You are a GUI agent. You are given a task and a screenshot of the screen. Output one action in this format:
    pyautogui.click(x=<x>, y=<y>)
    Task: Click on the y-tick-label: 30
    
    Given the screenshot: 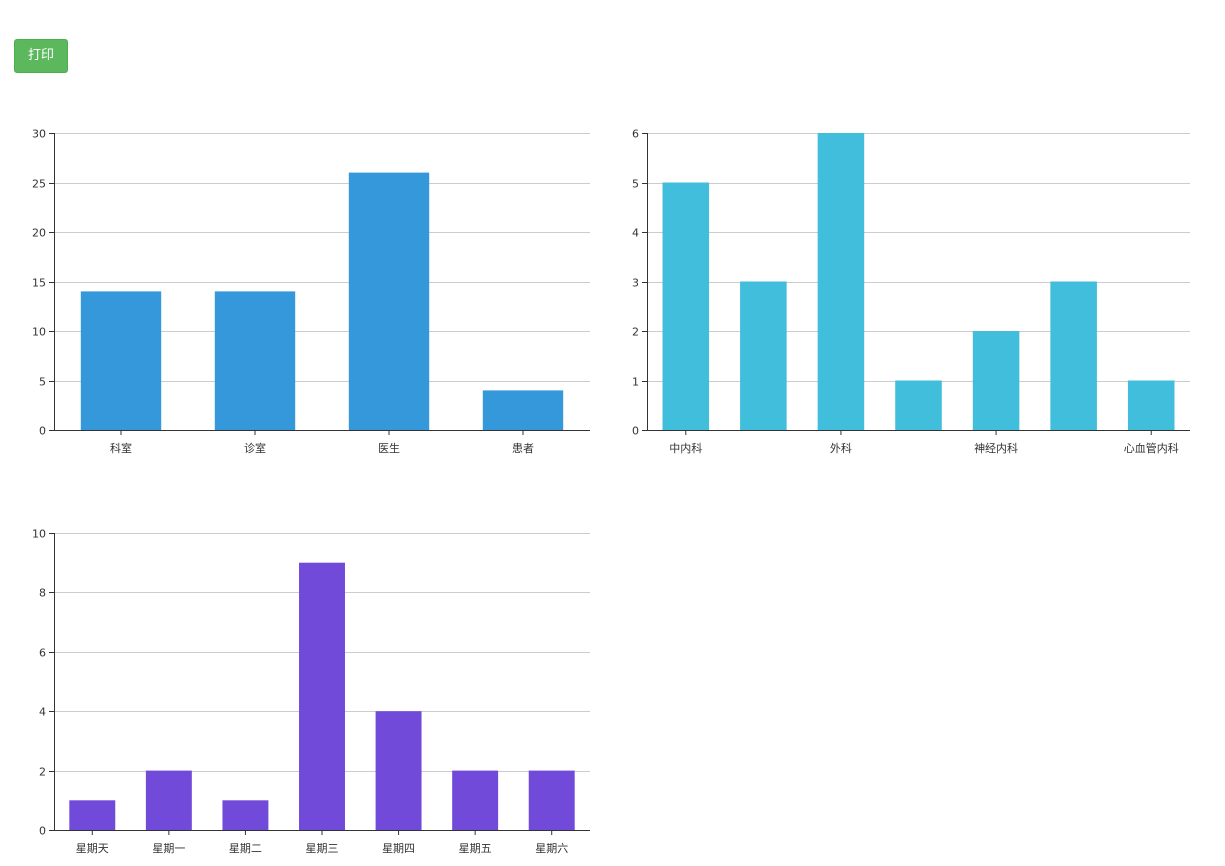 What is the action you would take?
    pyautogui.click(x=39, y=134)
    